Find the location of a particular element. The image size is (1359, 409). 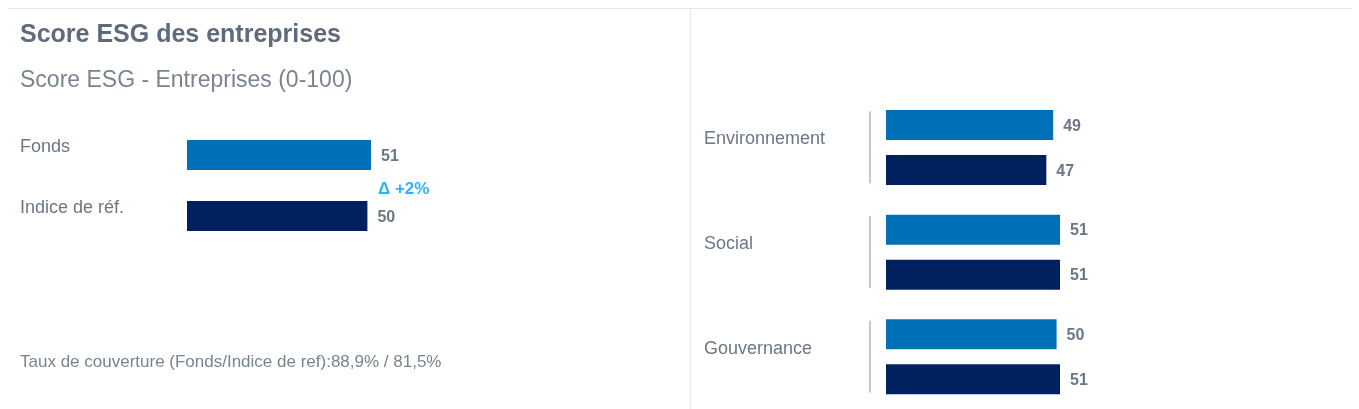

chart-title: Score ESG des entreprises is located at coordinates (180, 33).